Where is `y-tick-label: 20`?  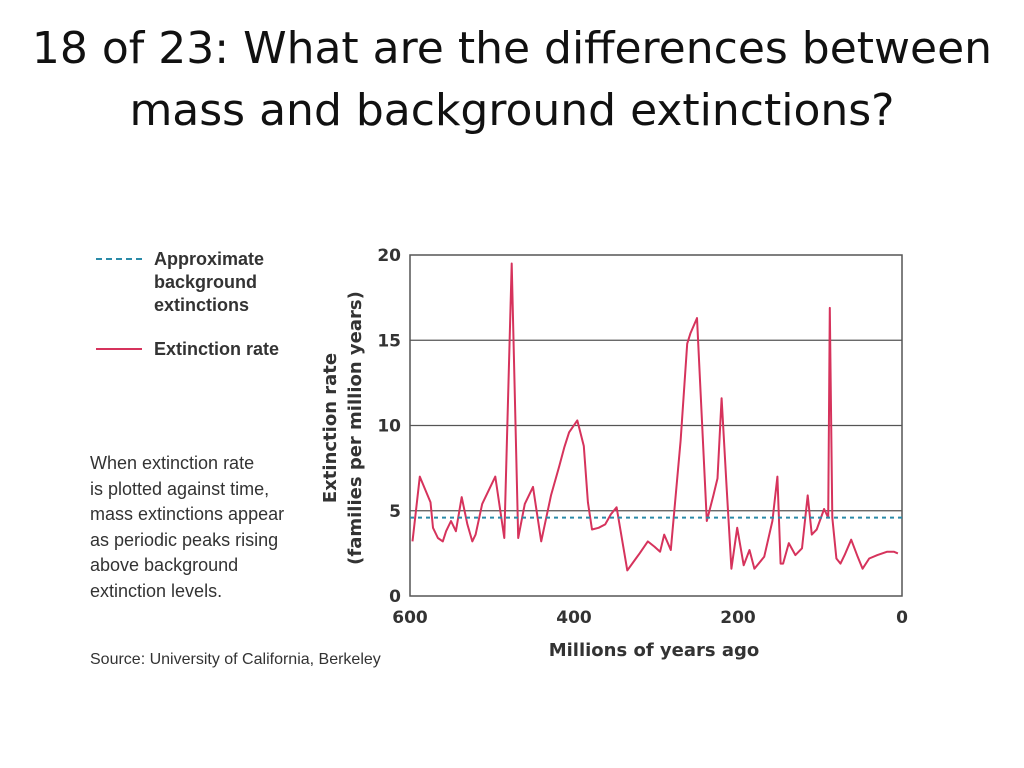 y-tick-label: 20 is located at coordinates (389, 256).